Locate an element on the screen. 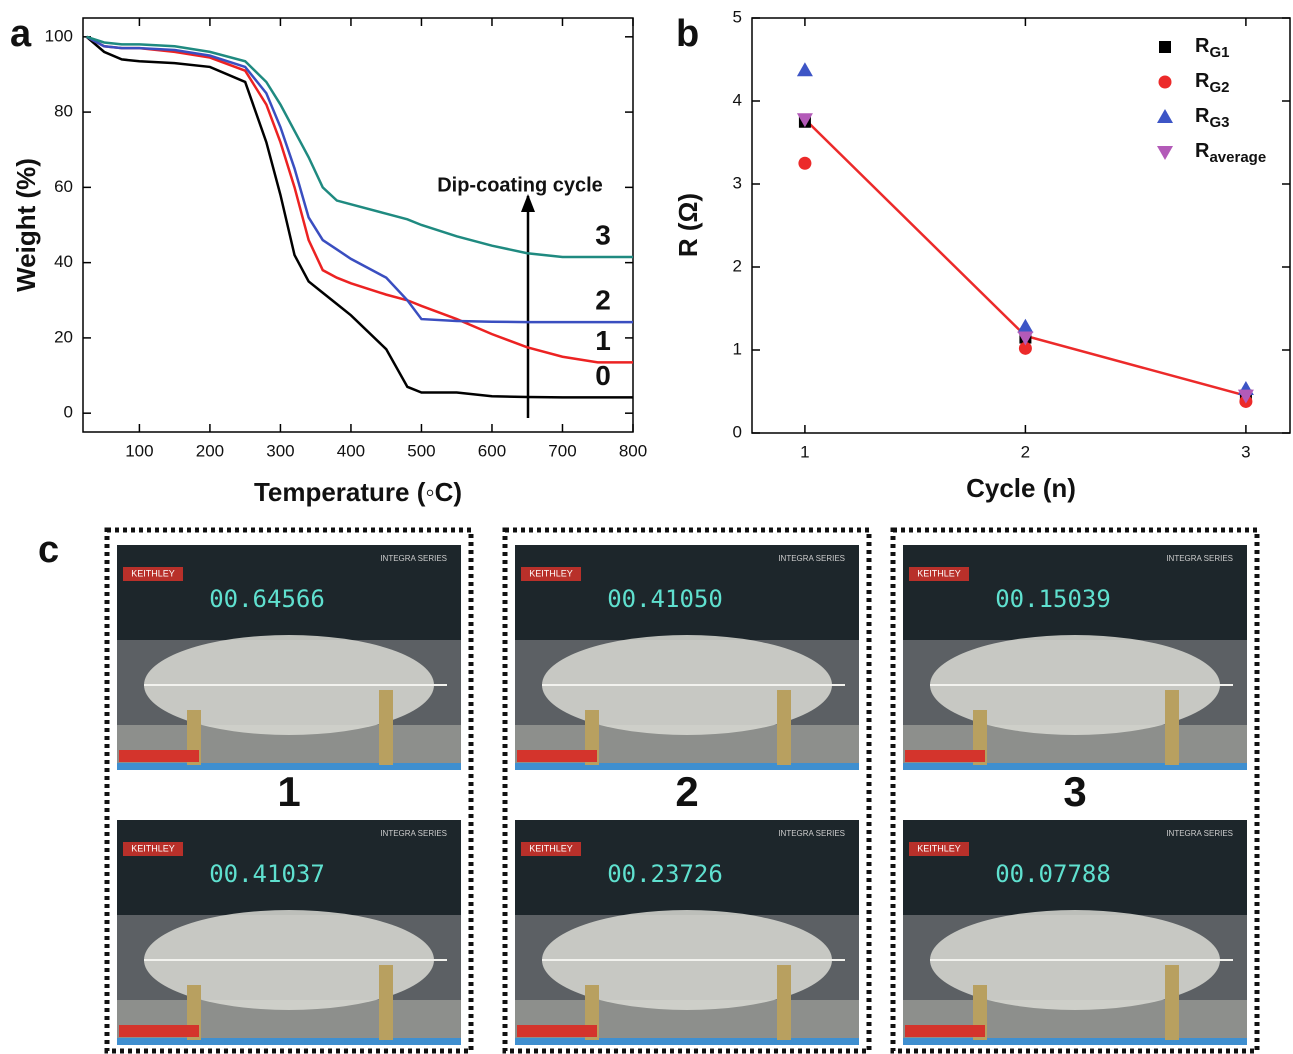  legend-sub: G1 is located at coordinates (1219, 52).